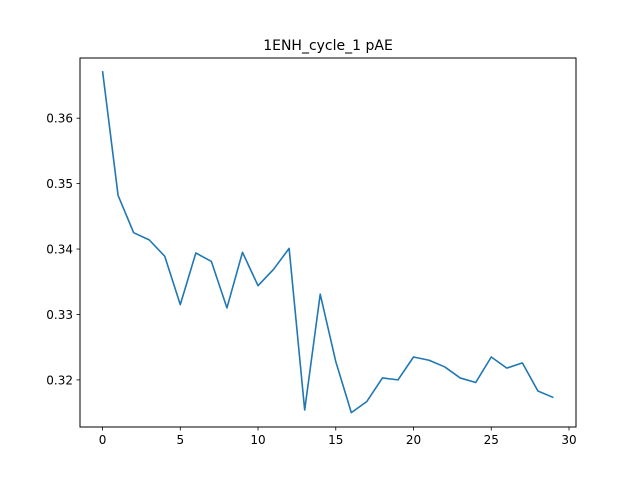  I want to click on x-tick-label: 0, so click(103, 440).